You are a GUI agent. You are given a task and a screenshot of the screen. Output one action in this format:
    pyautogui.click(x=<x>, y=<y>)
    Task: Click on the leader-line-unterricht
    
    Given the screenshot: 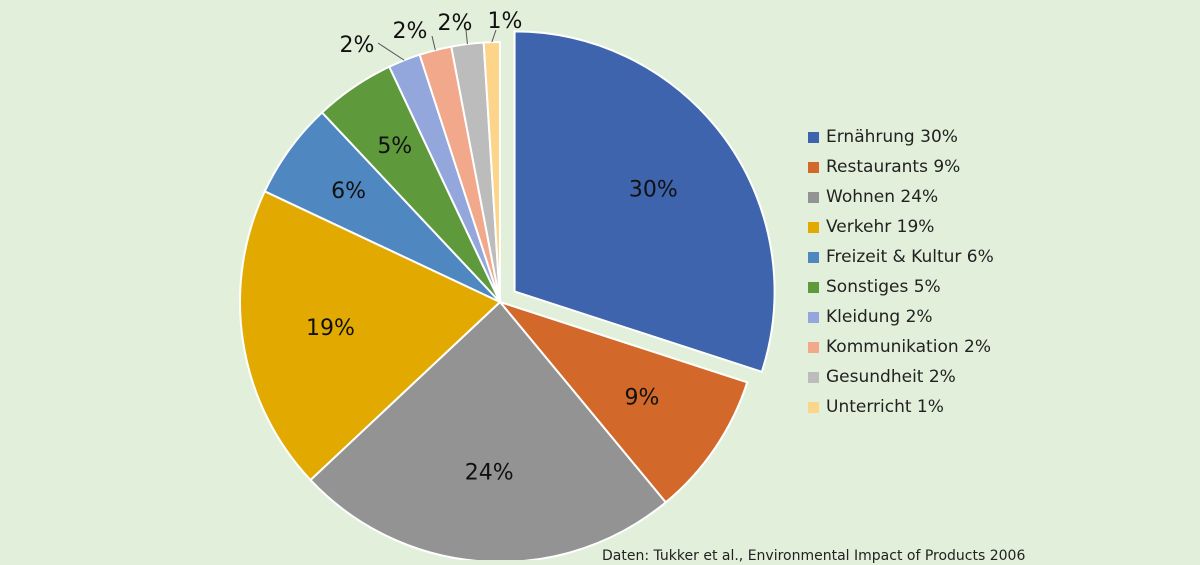 What is the action you would take?
    pyautogui.click(x=494, y=36)
    